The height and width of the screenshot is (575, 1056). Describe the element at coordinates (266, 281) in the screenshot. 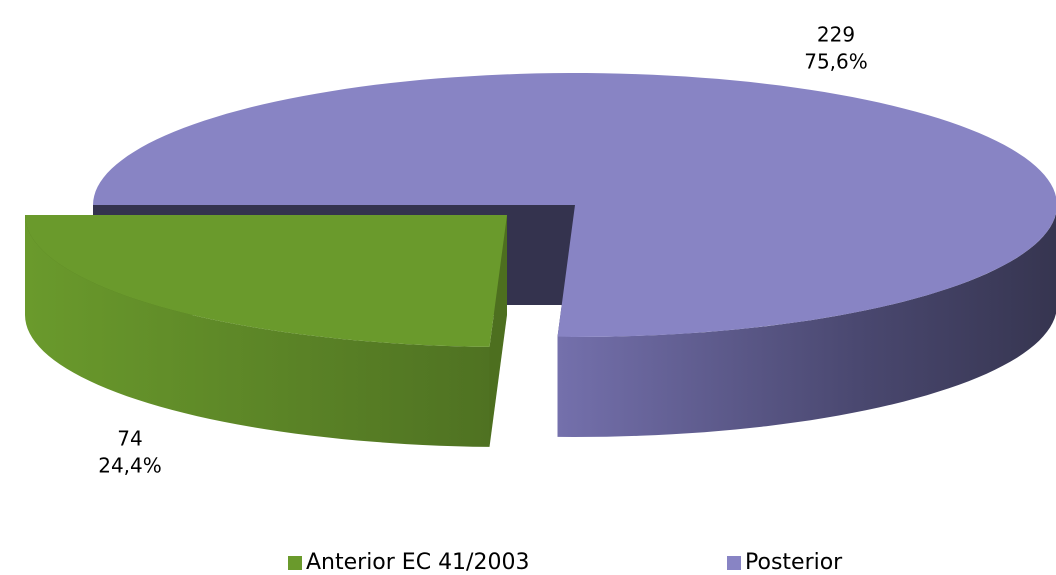

I see `slice` at that location.